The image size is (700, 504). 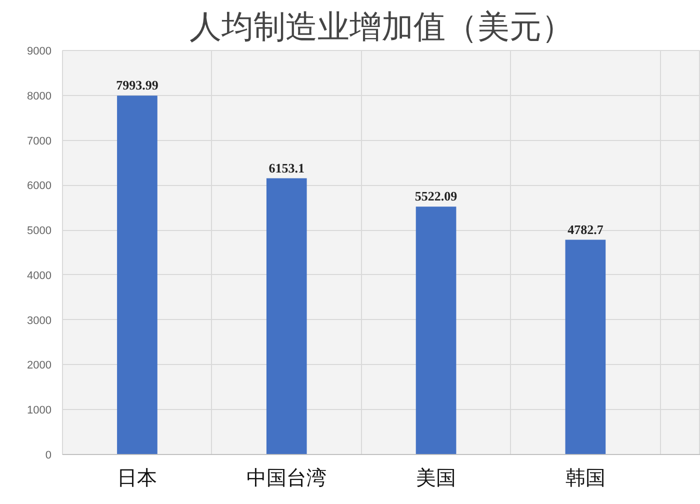 I want to click on data-label: 6153.1, so click(x=286, y=168).